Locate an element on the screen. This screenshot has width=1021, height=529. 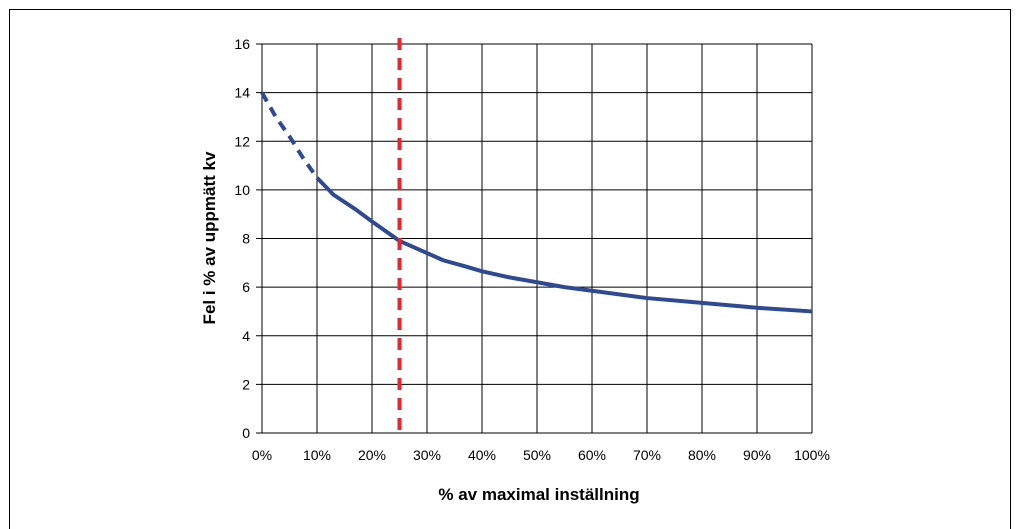
y-tick-label: 16 is located at coordinates (242, 44).